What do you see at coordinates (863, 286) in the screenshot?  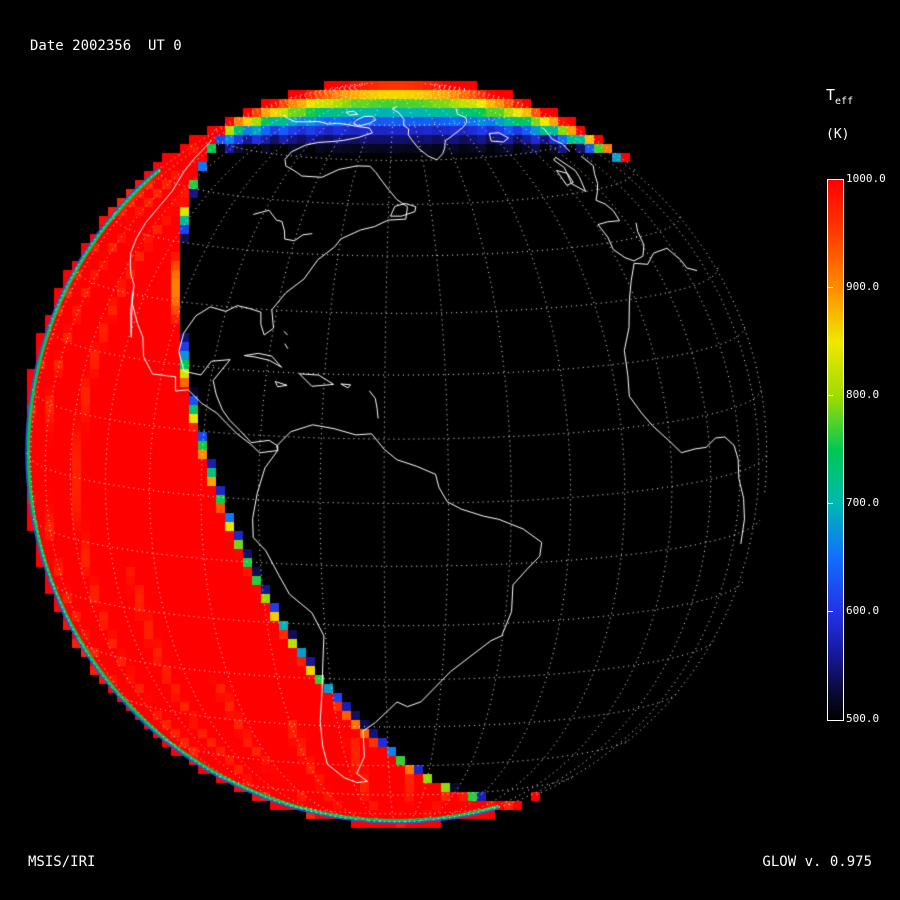 I see `colorbar-tick-label: 900.0` at bounding box center [863, 286].